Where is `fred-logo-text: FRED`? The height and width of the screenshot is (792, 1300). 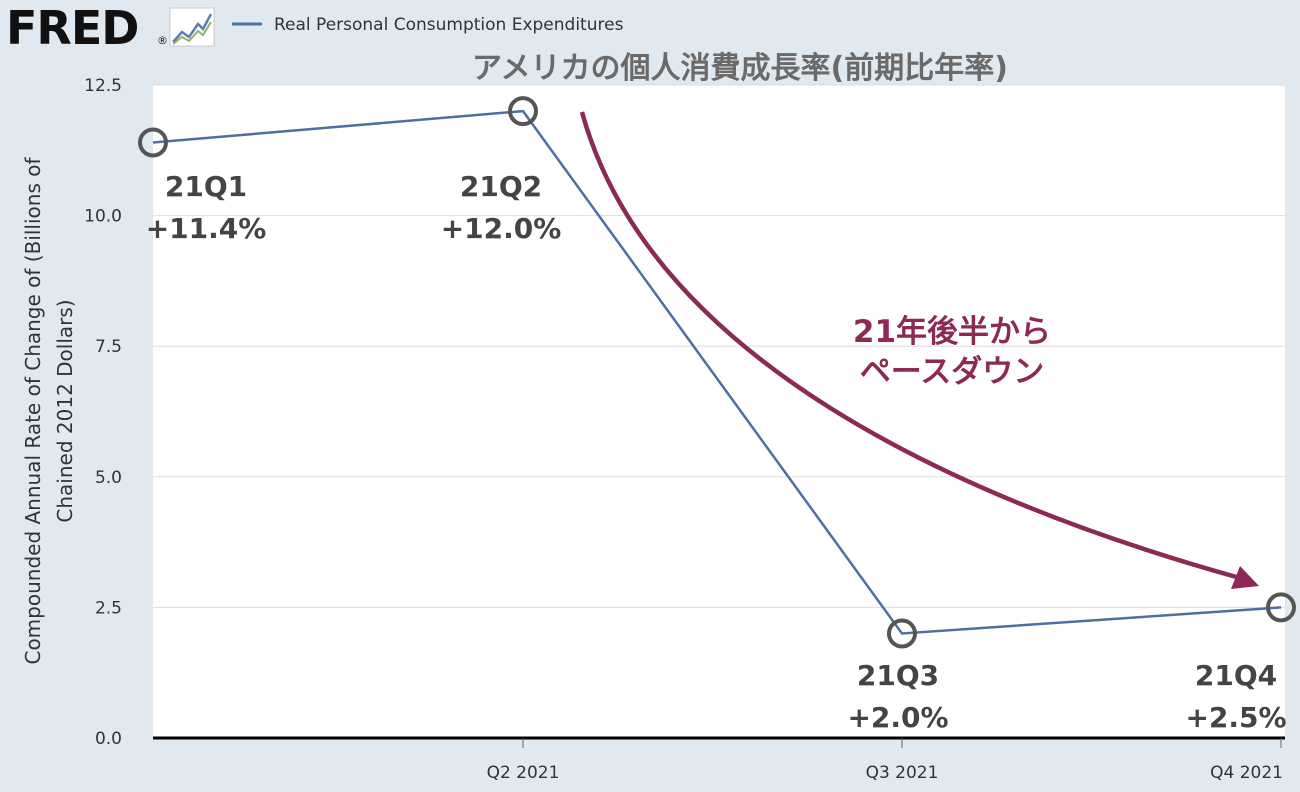
fred-logo-text: FRED is located at coordinates (72, 28).